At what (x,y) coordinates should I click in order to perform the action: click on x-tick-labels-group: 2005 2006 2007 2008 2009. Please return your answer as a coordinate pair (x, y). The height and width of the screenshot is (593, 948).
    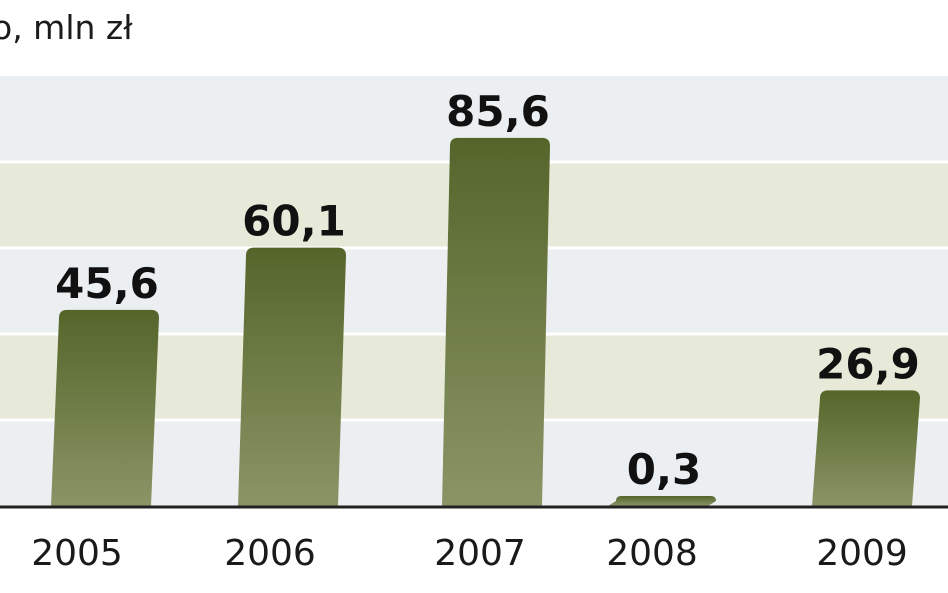
    Looking at the image, I should click on (469, 553).